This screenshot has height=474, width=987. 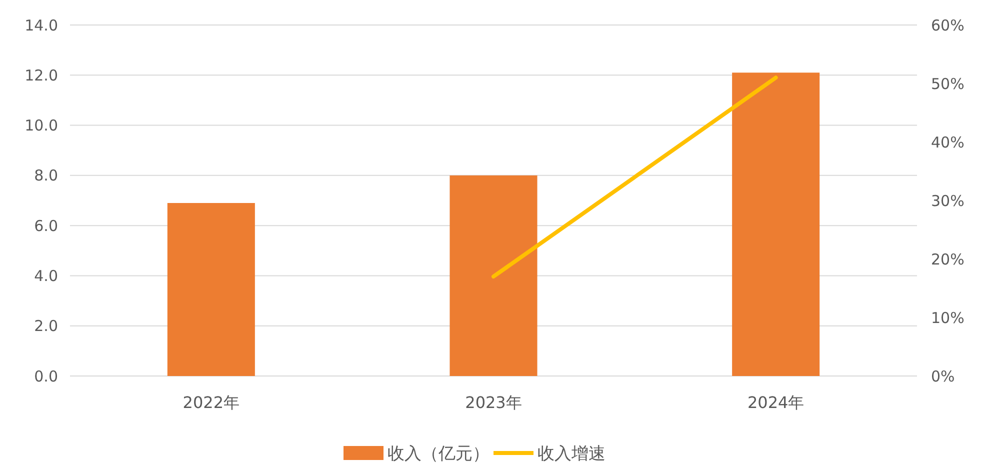 I want to click on y2-tick-label: 60%, so click(x=947, y=25).